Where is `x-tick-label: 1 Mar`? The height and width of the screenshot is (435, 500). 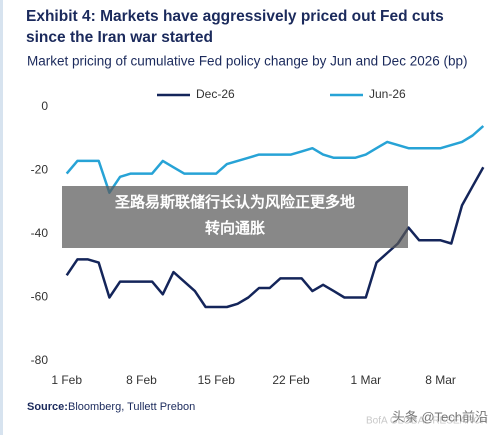
x-tick-label: 1 Mar is located at coordinates (365, 380).